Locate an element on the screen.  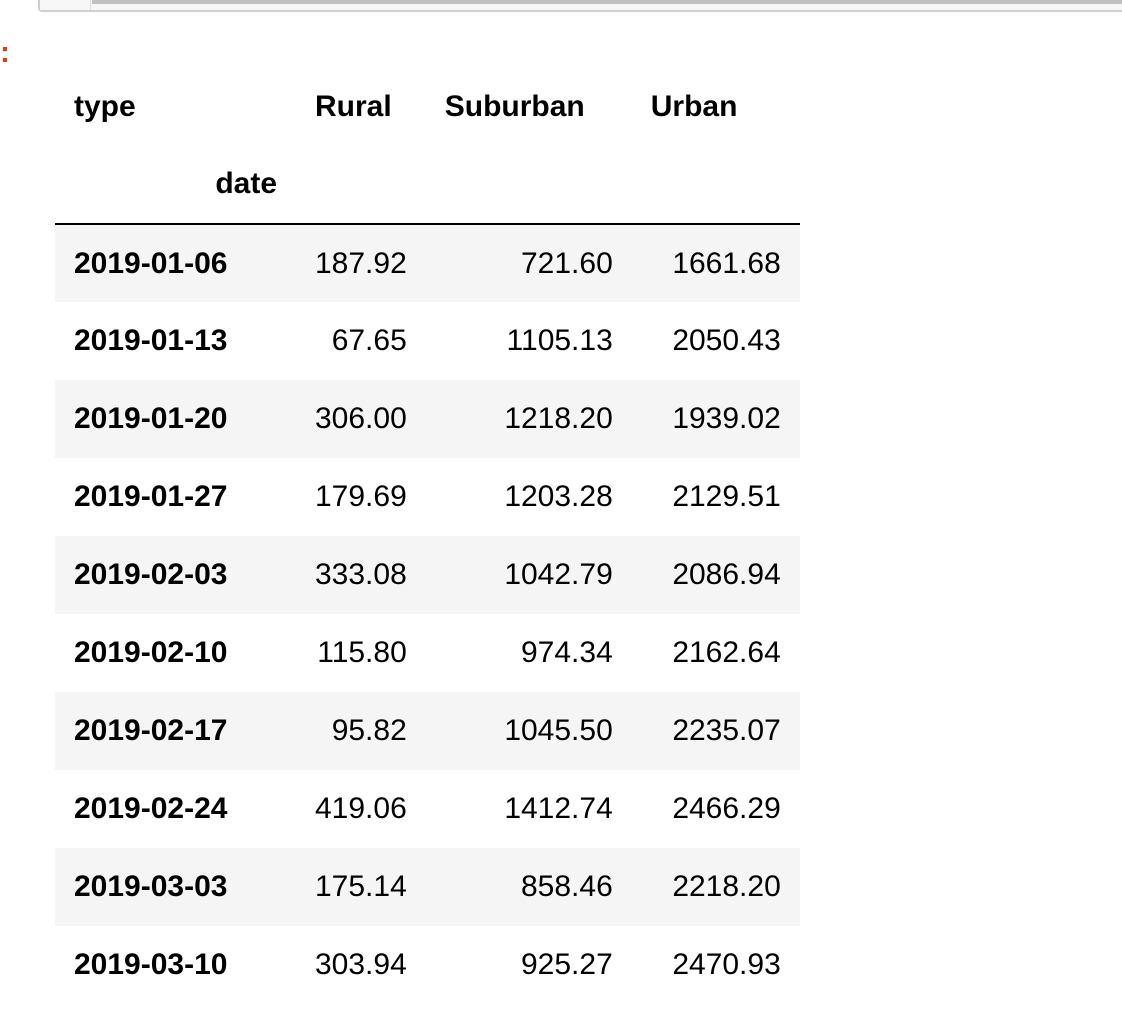
cell-suburban: 1203.28 is located at coordinates (558, 496).